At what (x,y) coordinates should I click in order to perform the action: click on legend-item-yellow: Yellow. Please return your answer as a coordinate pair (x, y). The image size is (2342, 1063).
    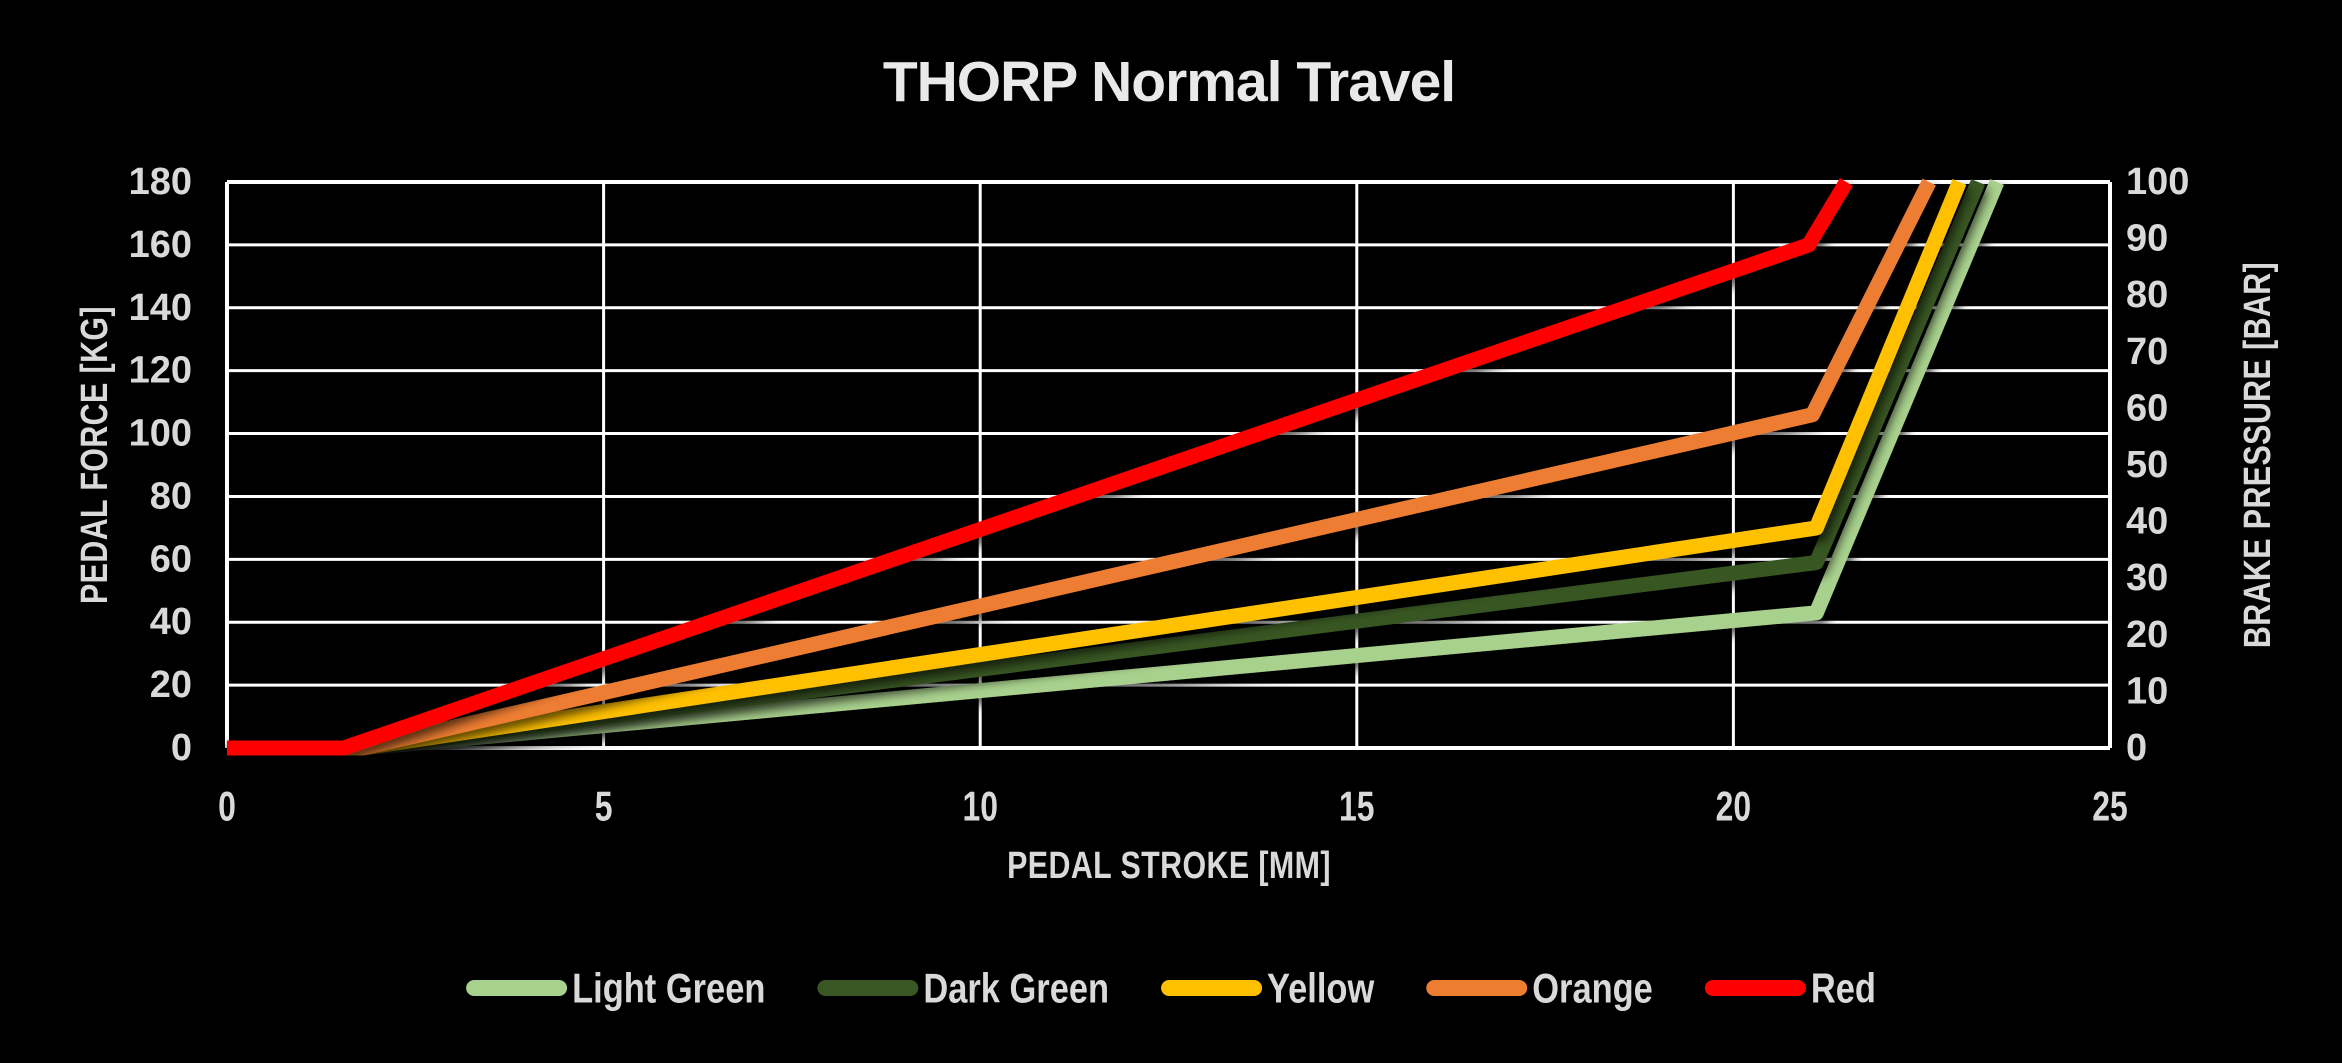
    Looking at the image, I should click on (1268, 988).